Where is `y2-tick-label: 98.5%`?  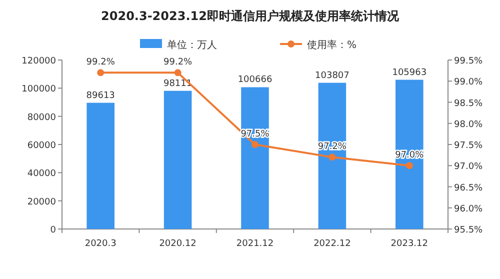
y2-tick-label: 98.5% is located at coordinates (469, 103).